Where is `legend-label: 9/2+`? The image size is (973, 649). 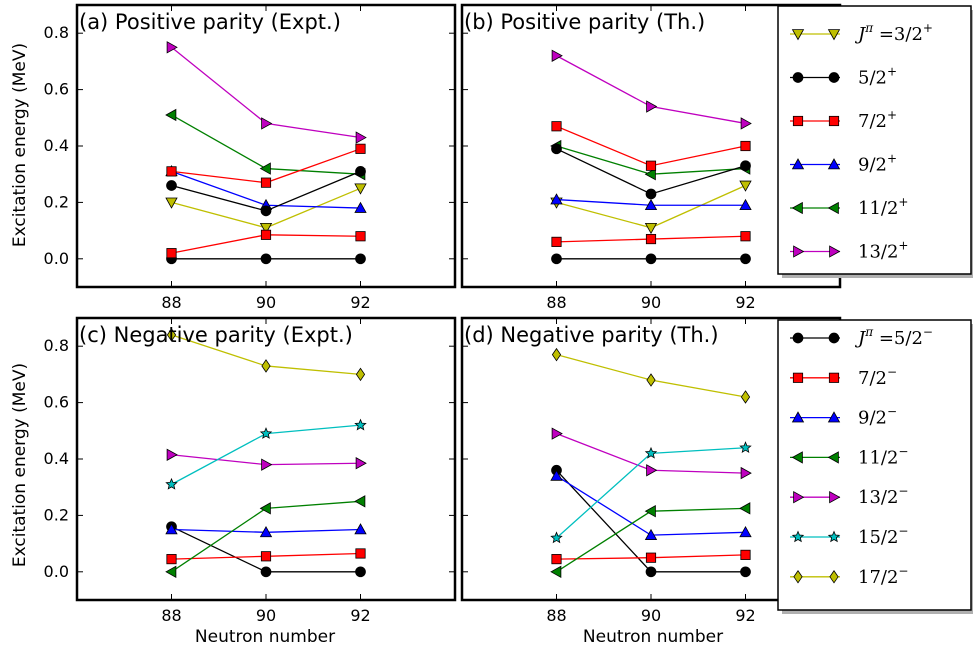
legend-label: 9/2+ is located at coordinates (877, 164).